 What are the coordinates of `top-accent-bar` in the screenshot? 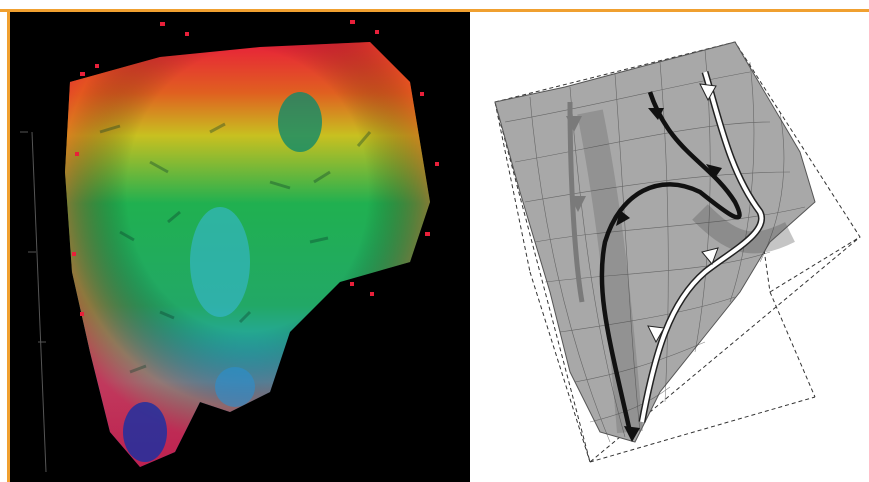 It's located at (434, 10).